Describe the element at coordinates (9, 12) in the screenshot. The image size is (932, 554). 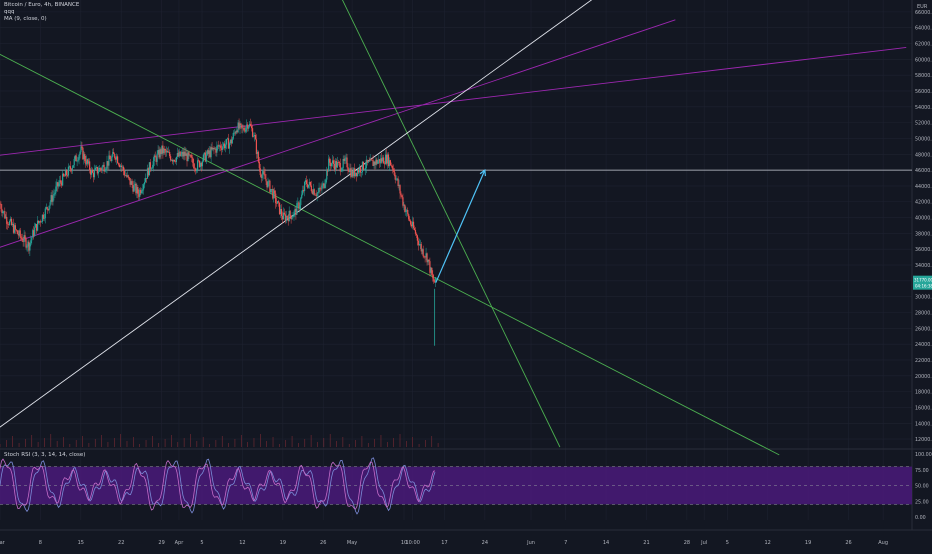
I see `legend-qqq: qqq` at that location.